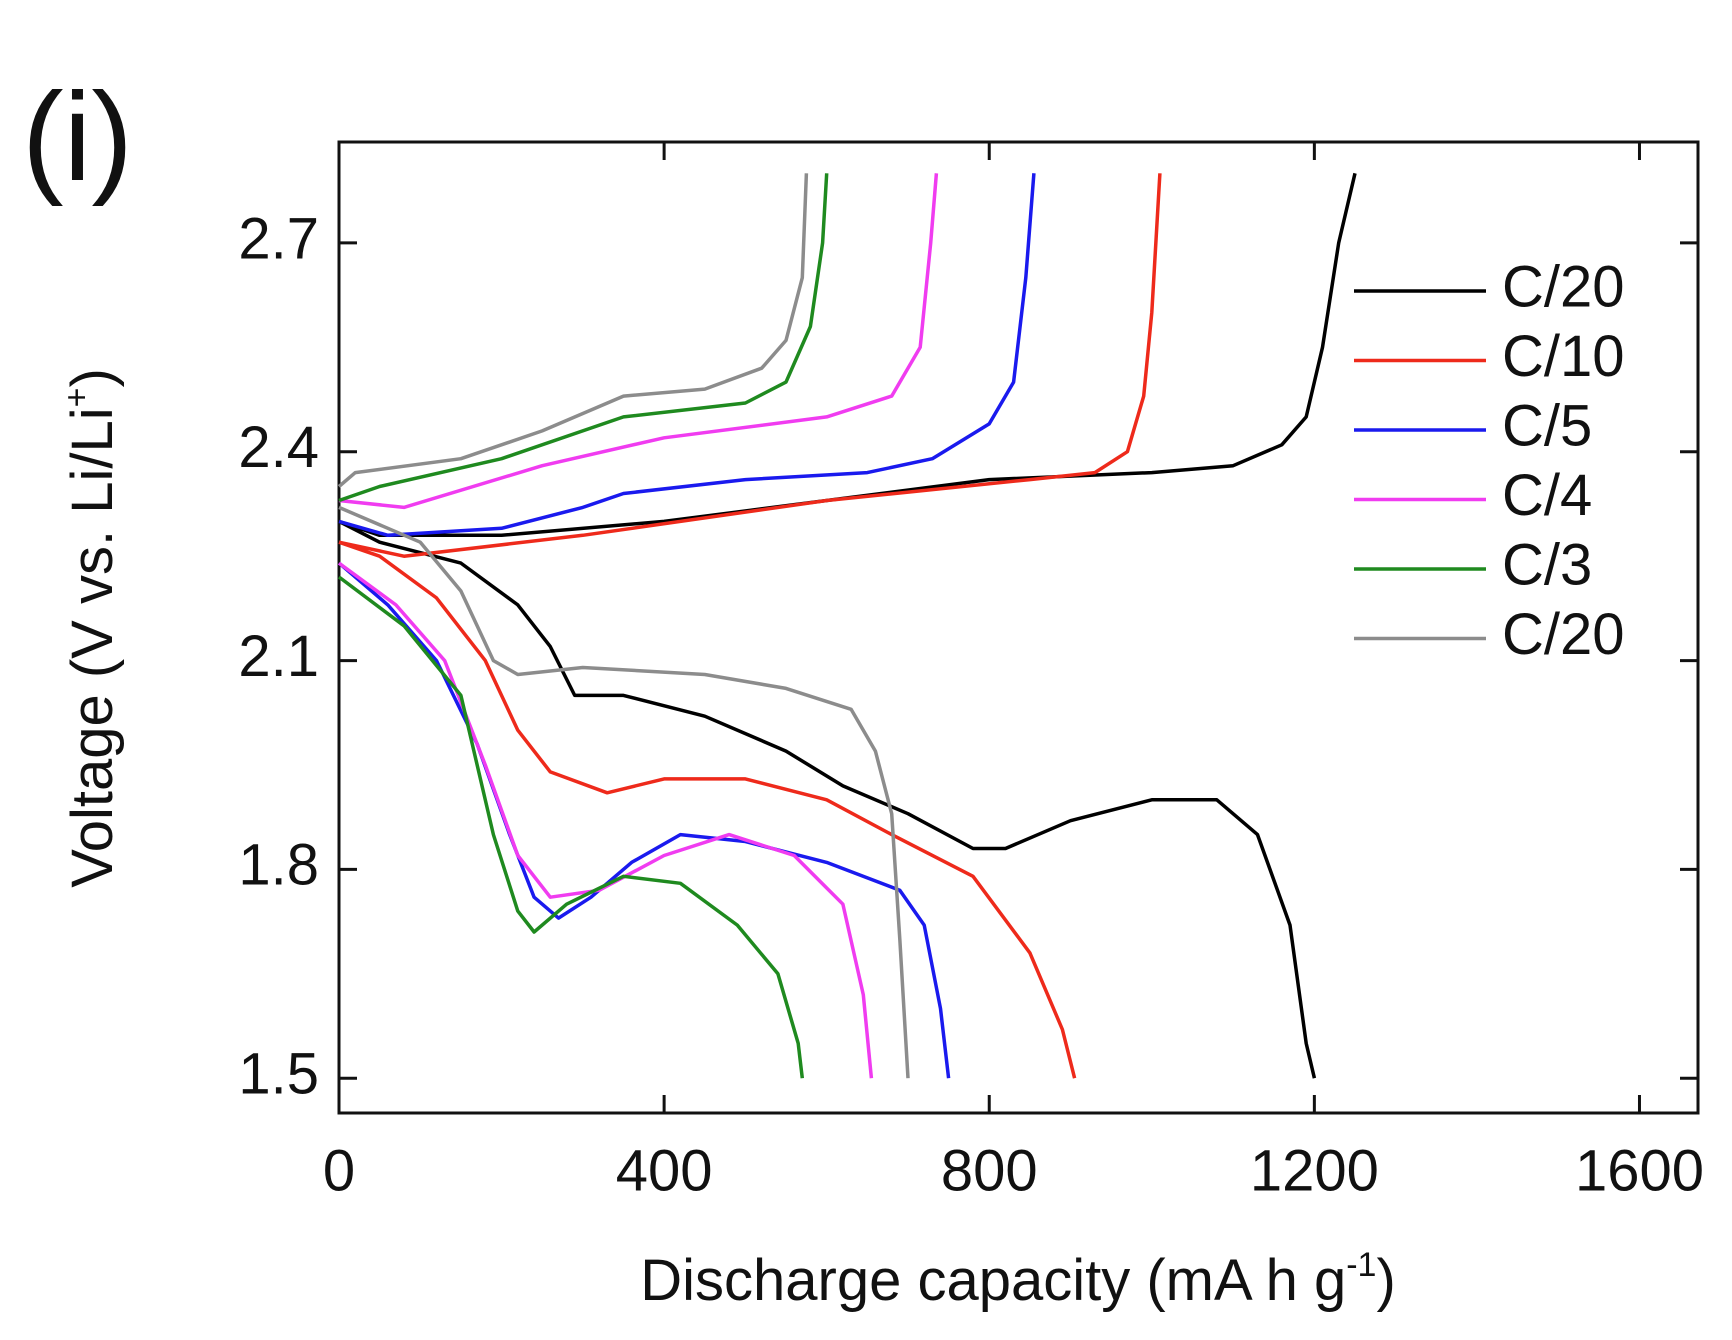 This screenshot has width=1732, height=1340. I want to click on x-axis-title-part: ), so click(1385, 1280).